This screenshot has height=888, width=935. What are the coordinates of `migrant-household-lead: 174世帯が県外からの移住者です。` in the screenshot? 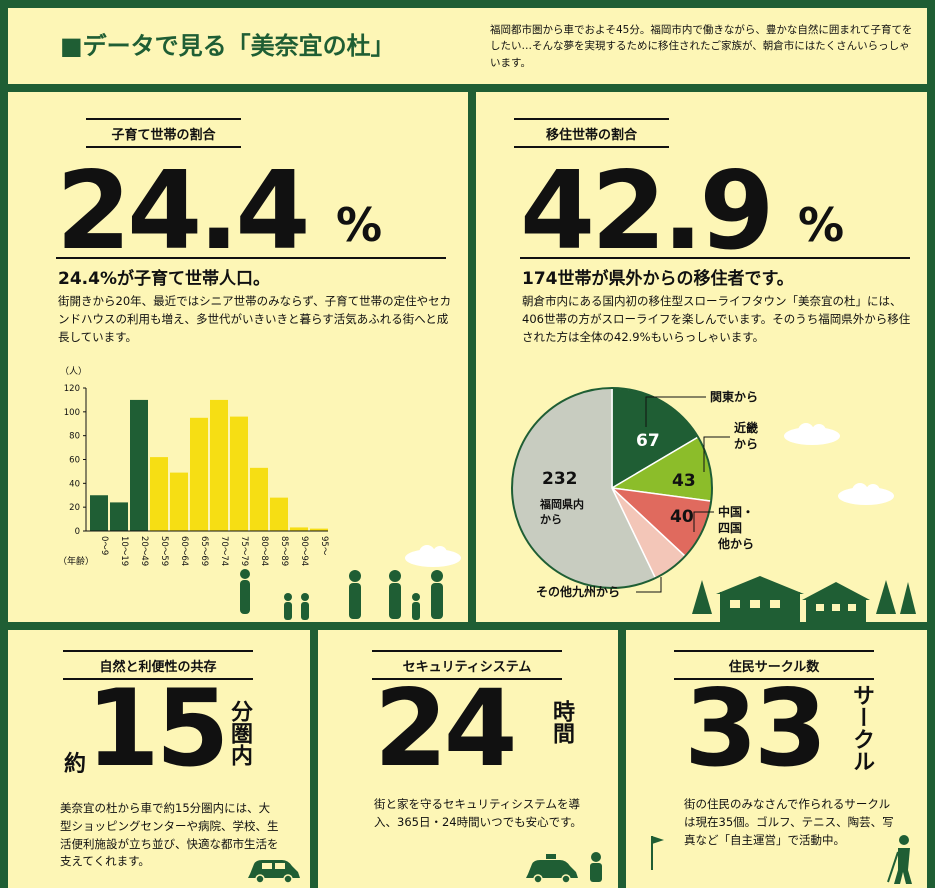 It's located at (658, 279).